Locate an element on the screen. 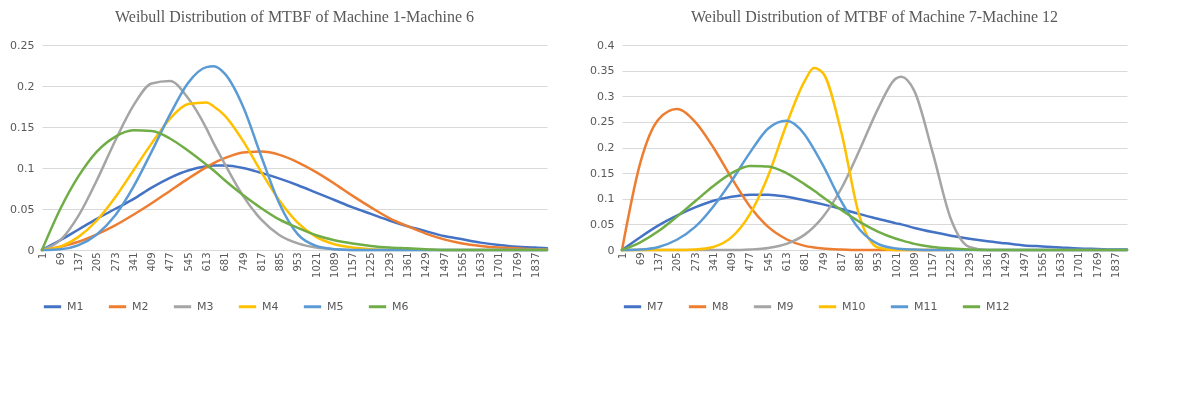  legend-label: M7 is located at coordinates (655, 306).